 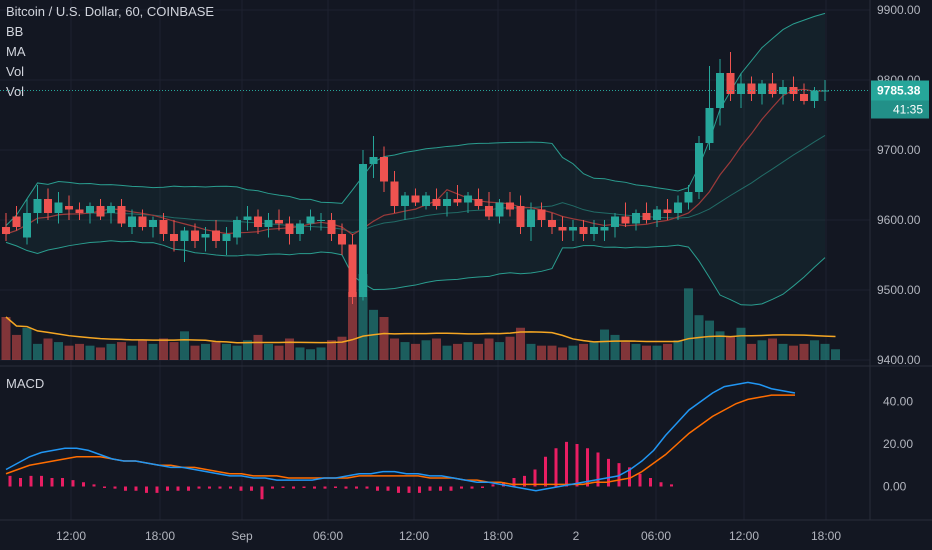 I want to click on indicator-macd: MACD, so click(x=25, y=383).